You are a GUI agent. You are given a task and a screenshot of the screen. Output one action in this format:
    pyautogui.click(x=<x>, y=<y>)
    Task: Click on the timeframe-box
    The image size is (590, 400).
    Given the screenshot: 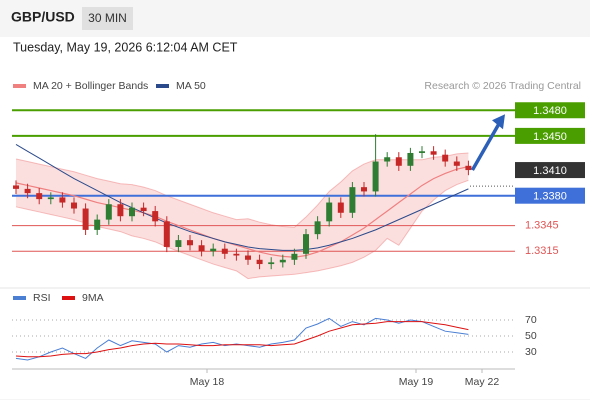 What is the action you would take?
    pyautogui.click(x=107, y=18)
    